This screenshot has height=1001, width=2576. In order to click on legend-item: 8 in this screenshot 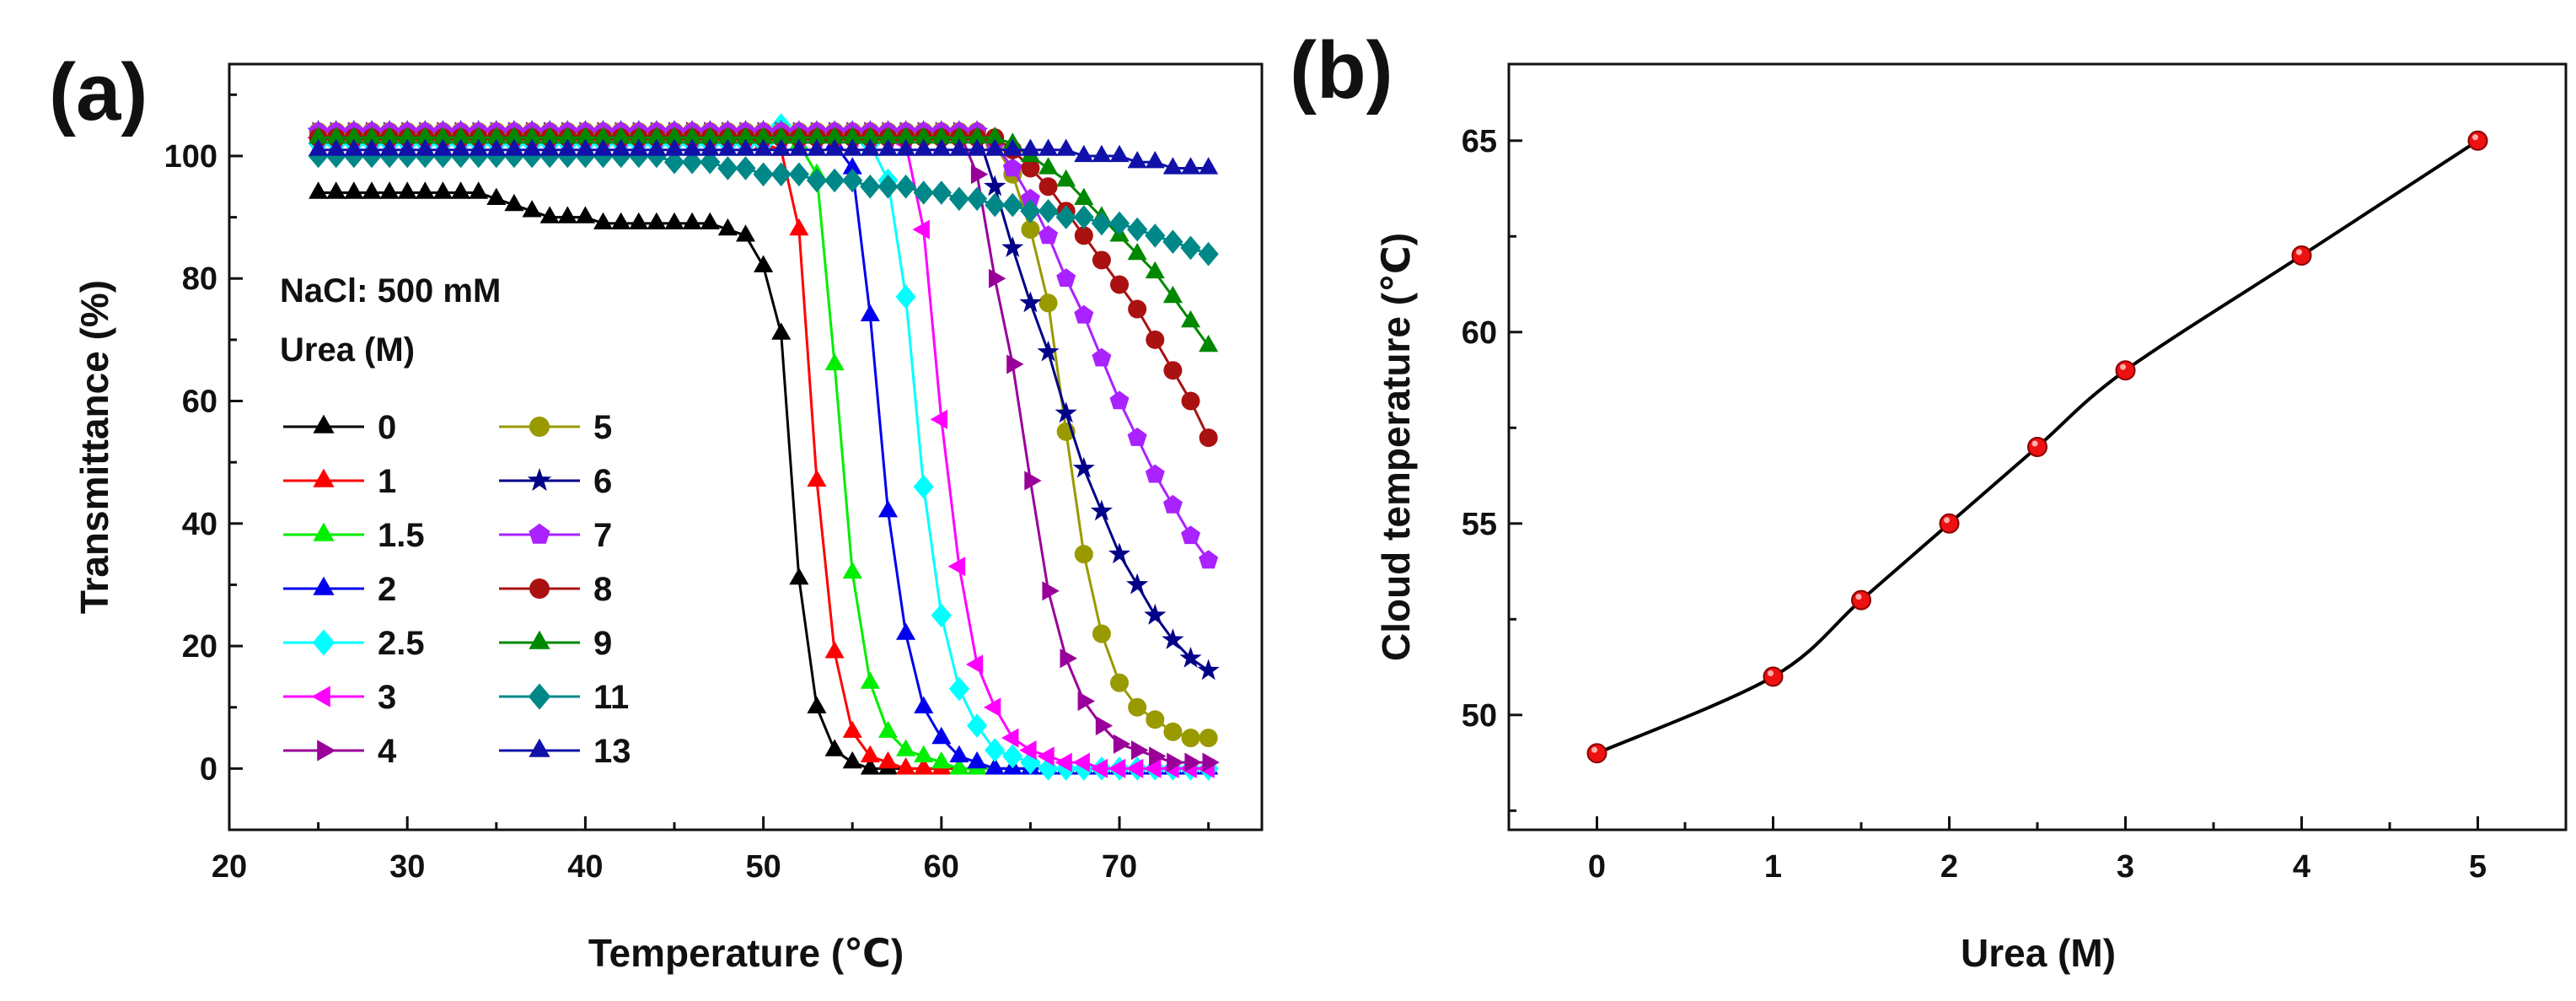, I will do `click(555, 589)`.